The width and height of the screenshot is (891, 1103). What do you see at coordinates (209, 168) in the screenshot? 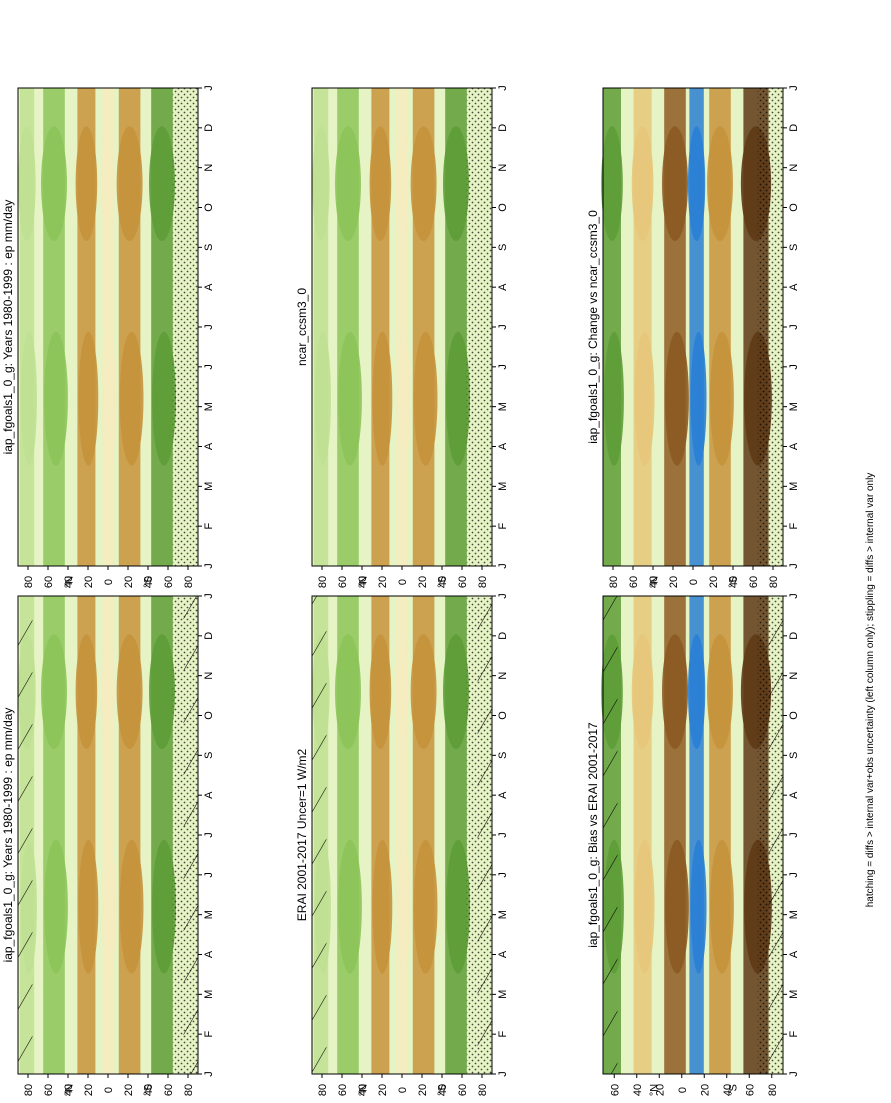
I see `month-tick-label: N` at bounding box center [209, 168].